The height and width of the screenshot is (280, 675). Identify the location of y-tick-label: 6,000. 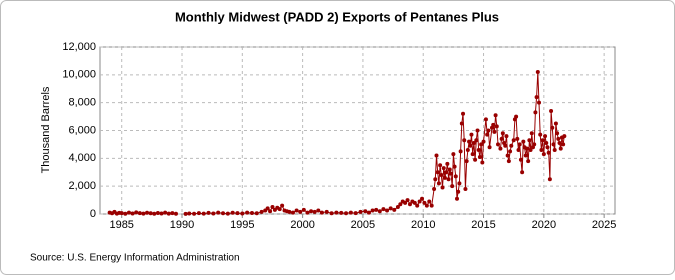
(82, 130).